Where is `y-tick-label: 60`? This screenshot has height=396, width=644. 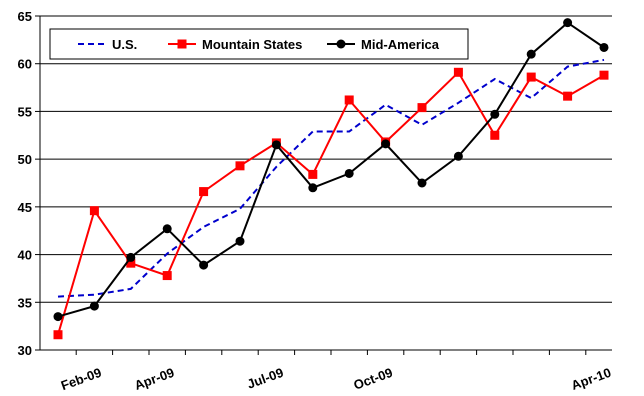
y-tick-label: 60 is located at coordinates (25, 64).